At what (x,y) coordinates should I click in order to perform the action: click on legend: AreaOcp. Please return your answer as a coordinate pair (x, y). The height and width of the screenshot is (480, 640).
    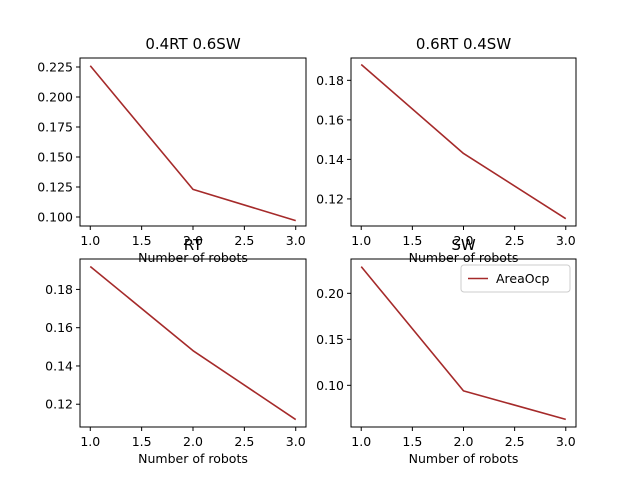
    Looking at the image, I should click on (515, 278).